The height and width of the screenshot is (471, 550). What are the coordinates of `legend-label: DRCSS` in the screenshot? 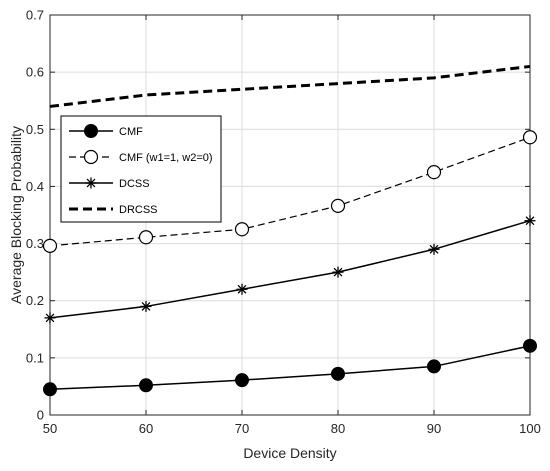 It's located at (138, 210).